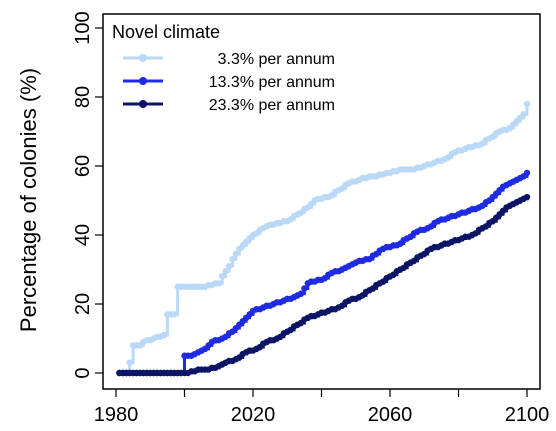 Image resolution: width=556 pixels, height=431 pixels. I want to click on x-tick-label: 2100, so click(527, 415).